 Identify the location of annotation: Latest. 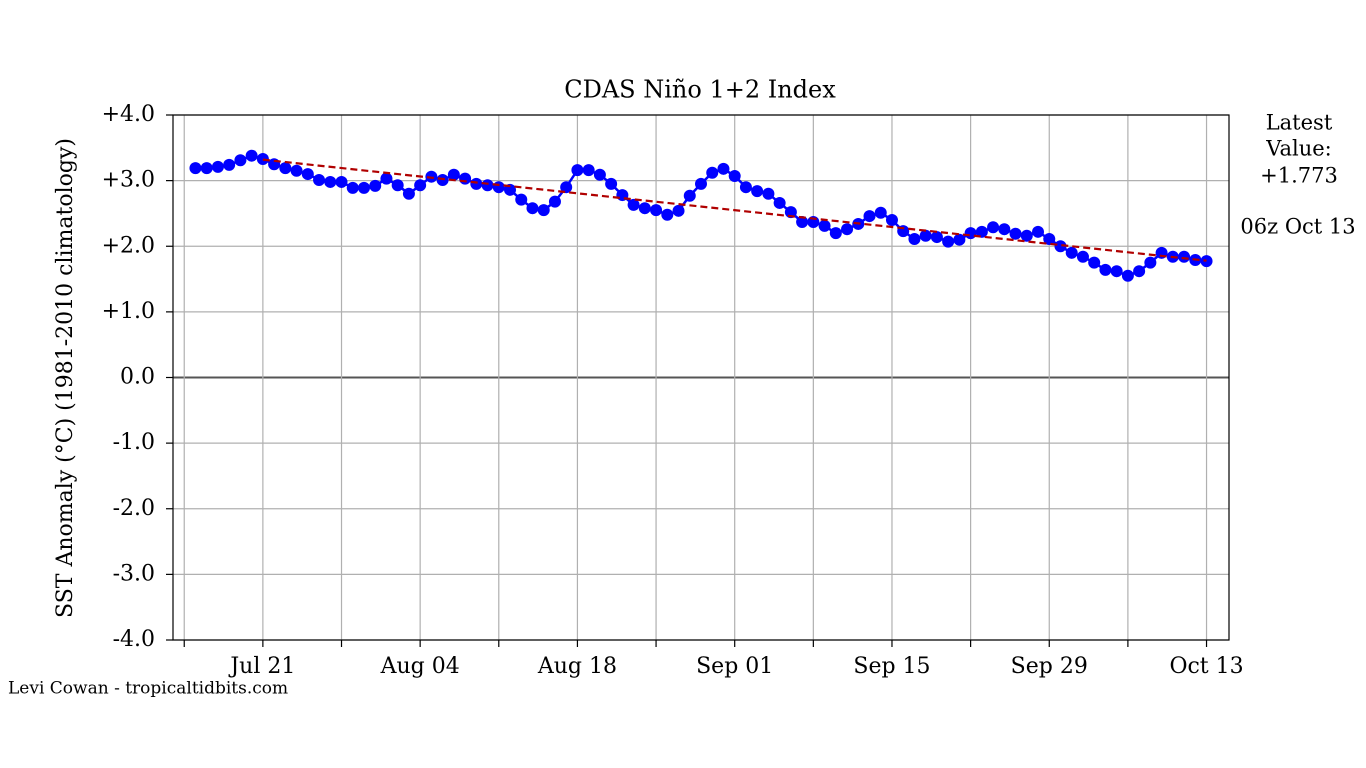
(1299, 123).